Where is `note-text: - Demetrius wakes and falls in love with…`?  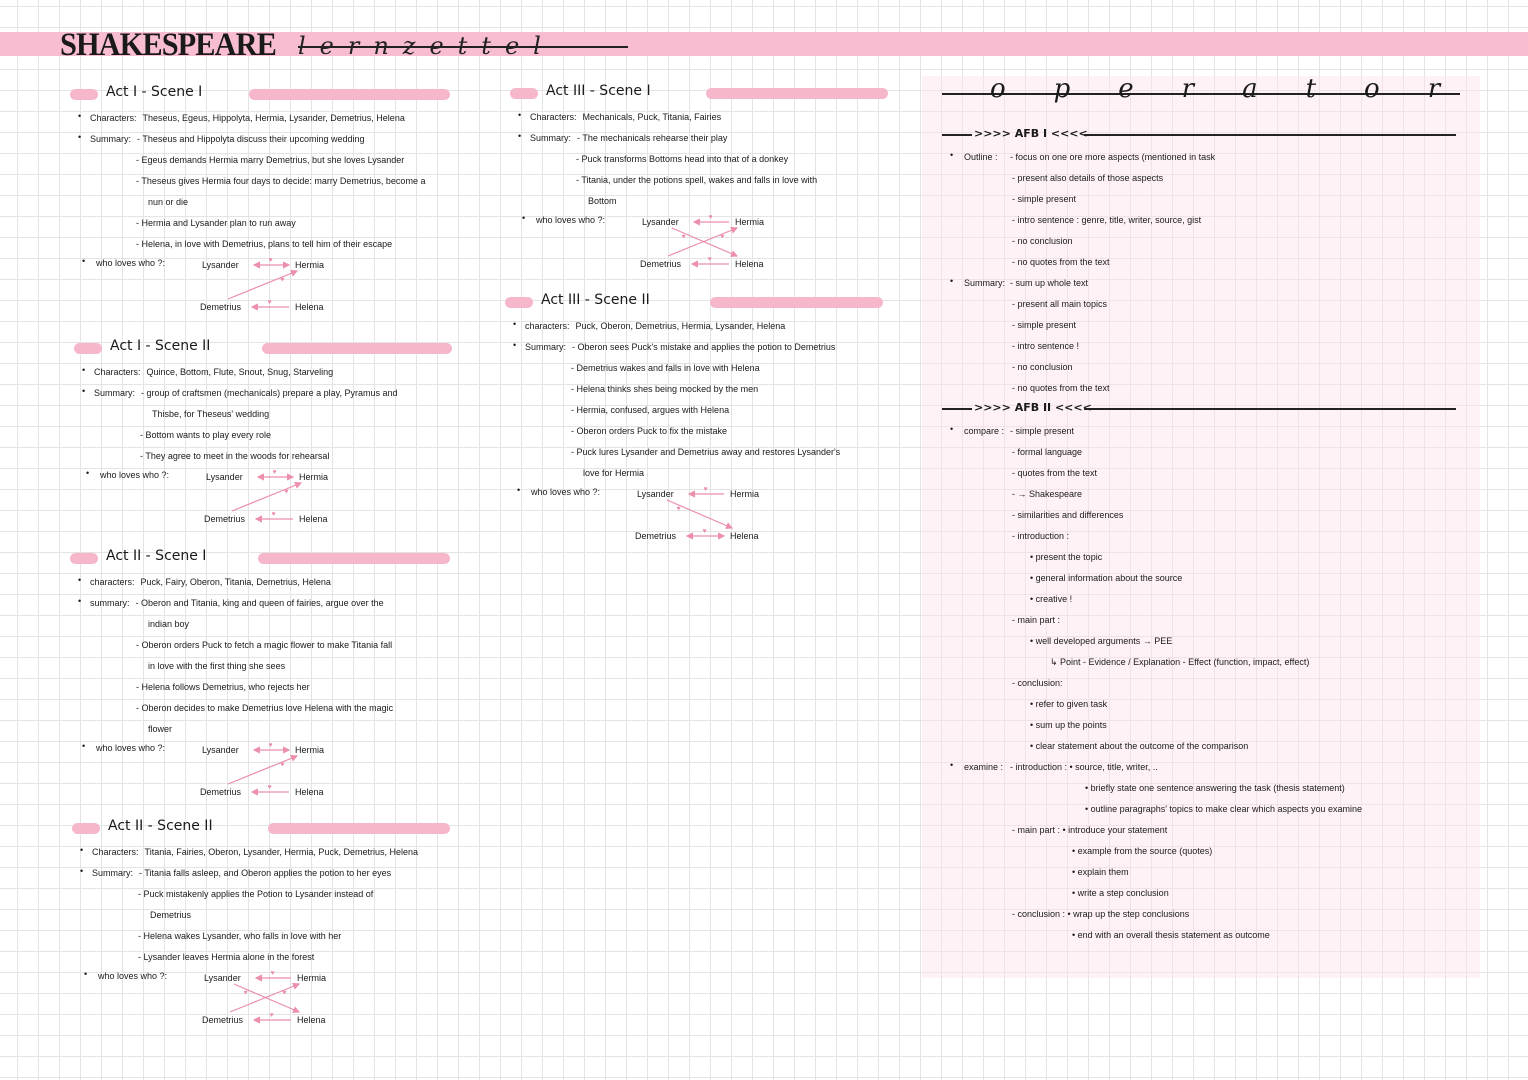 note-text: - Demetrius wakes and falls in love with… is located at coordinates (665, 368).